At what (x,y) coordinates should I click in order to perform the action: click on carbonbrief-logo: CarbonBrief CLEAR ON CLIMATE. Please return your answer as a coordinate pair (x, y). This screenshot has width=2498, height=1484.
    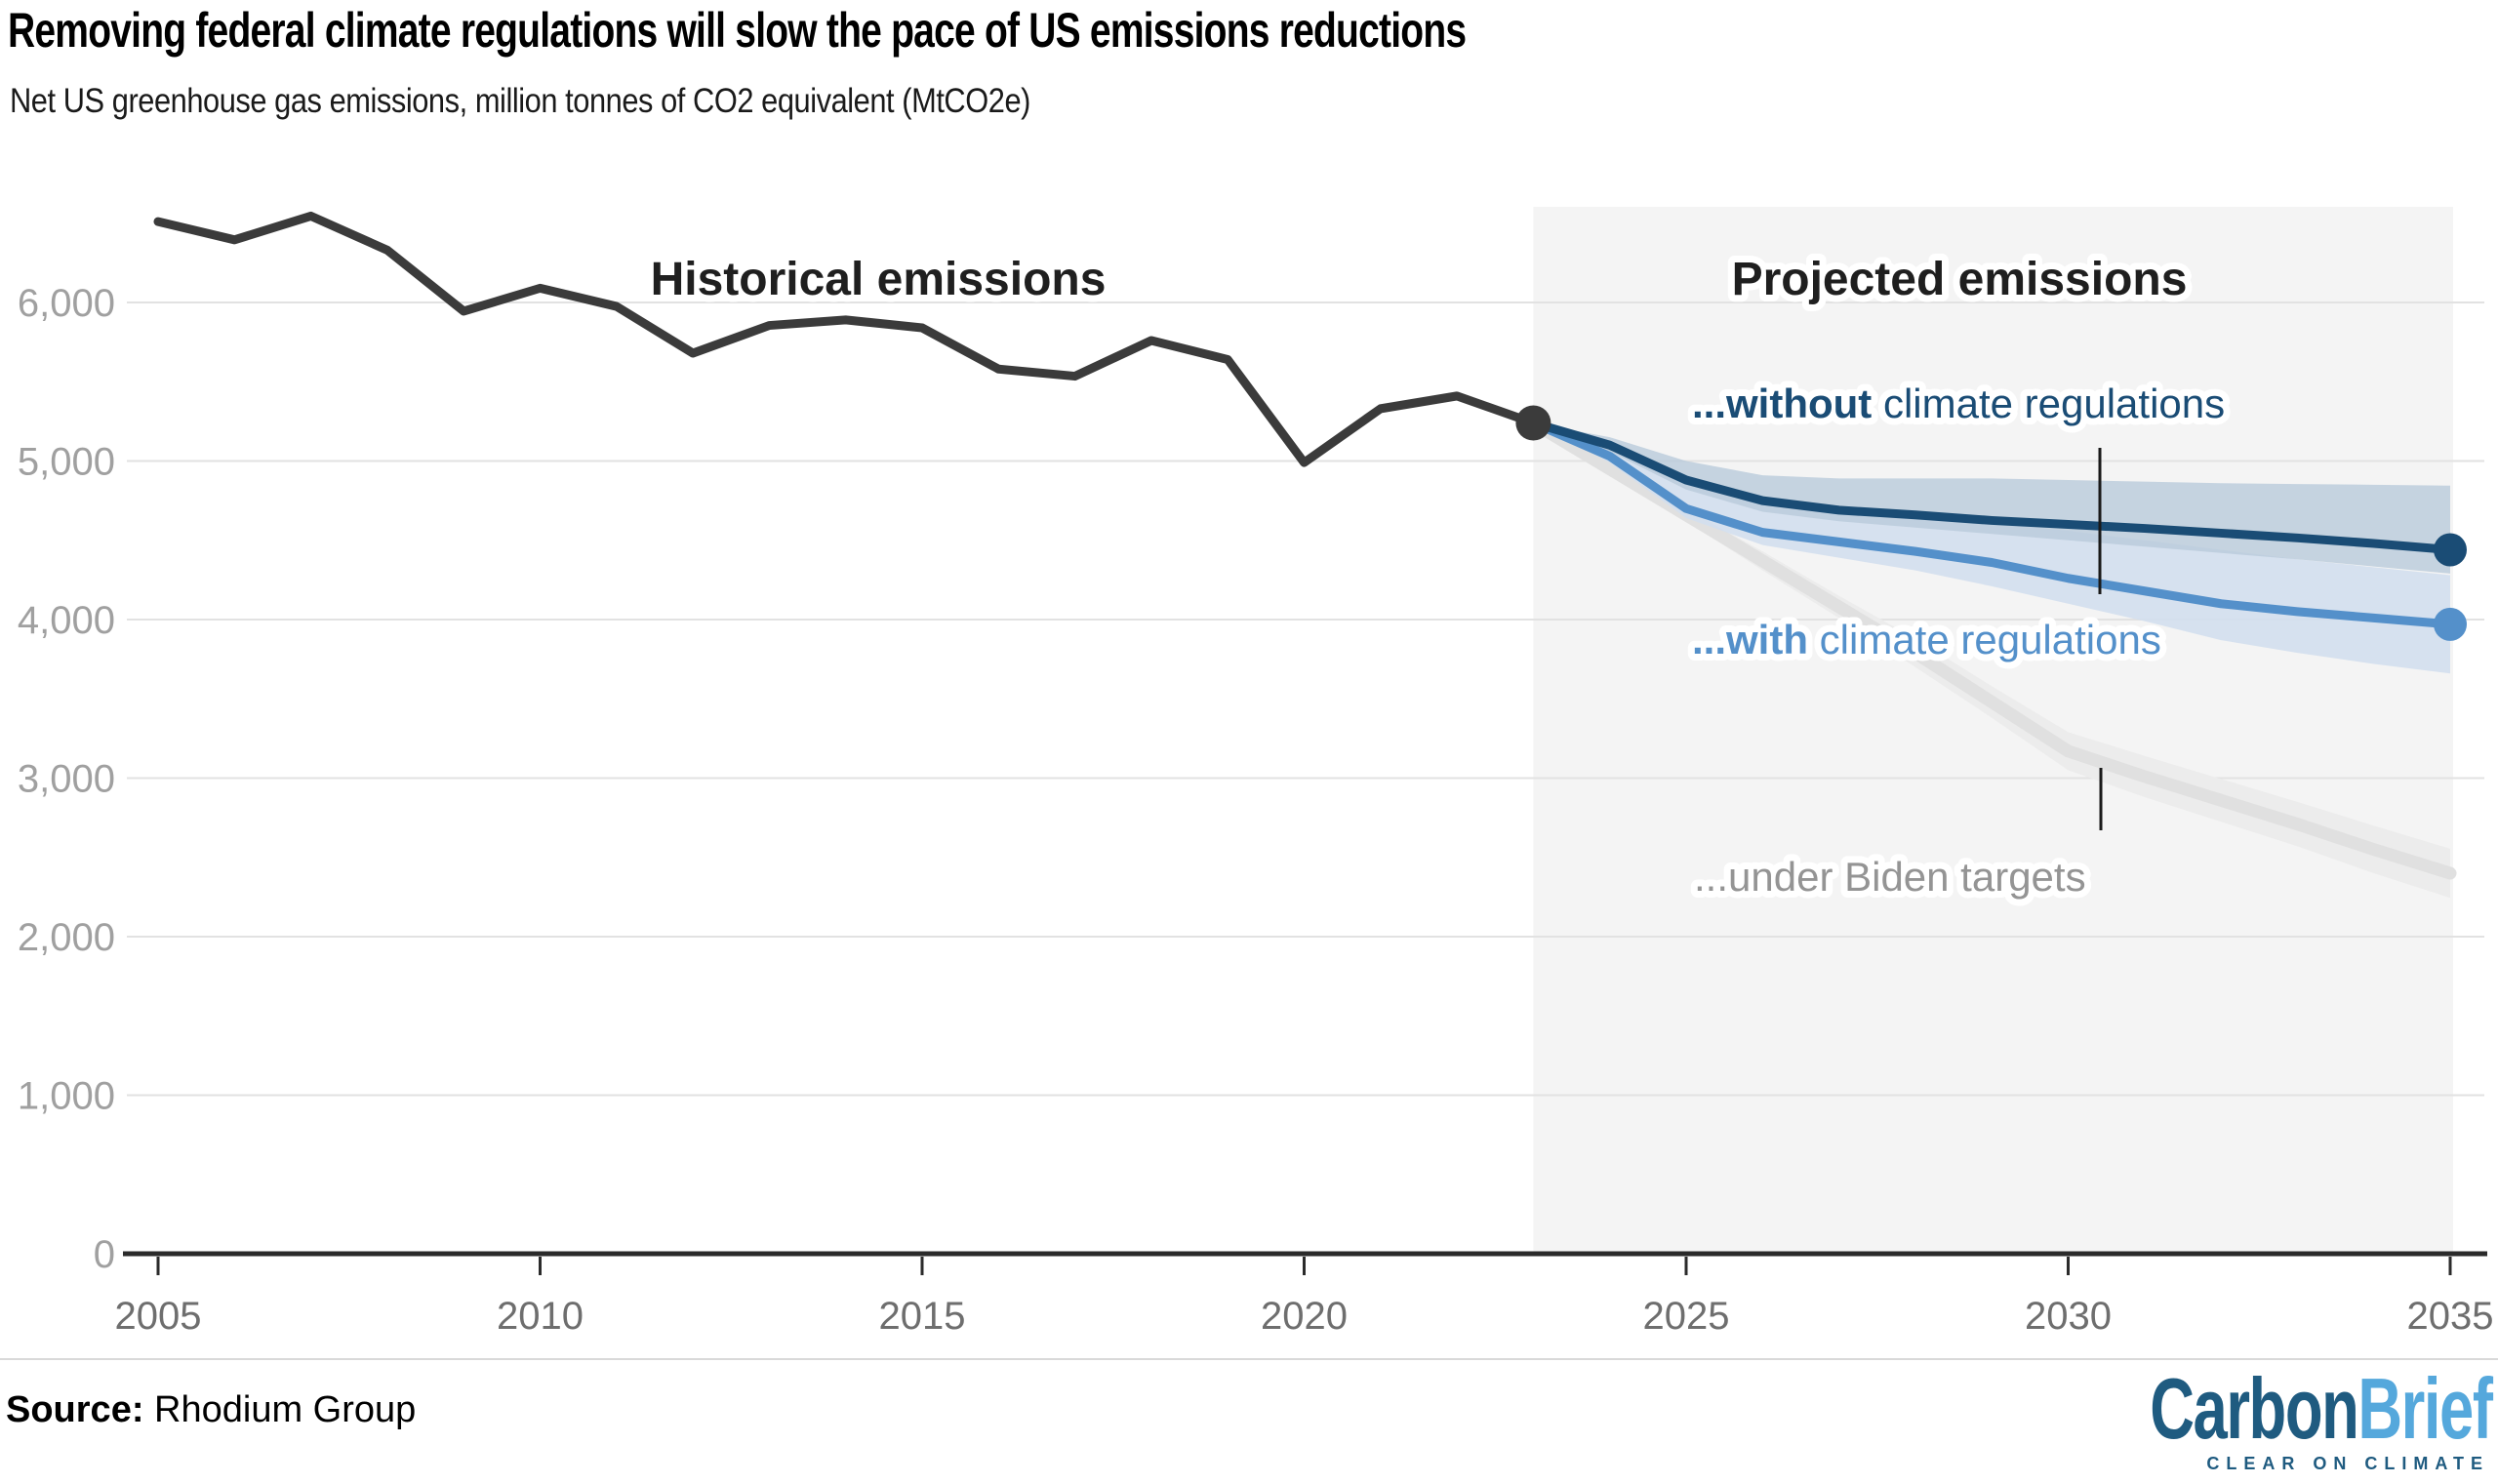
    Looking at the image, I should click on (2255, 1420).